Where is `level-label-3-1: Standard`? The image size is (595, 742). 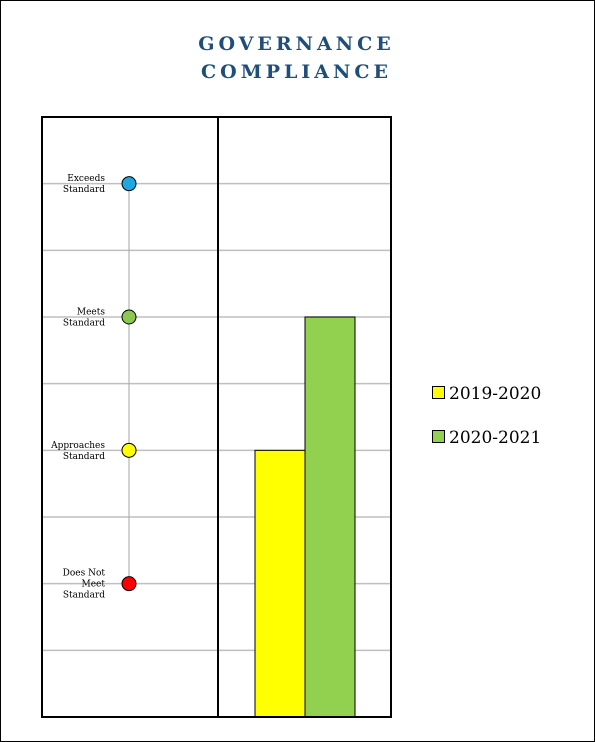
level-label-3-1: Standard is located at coordinates (84, 324).